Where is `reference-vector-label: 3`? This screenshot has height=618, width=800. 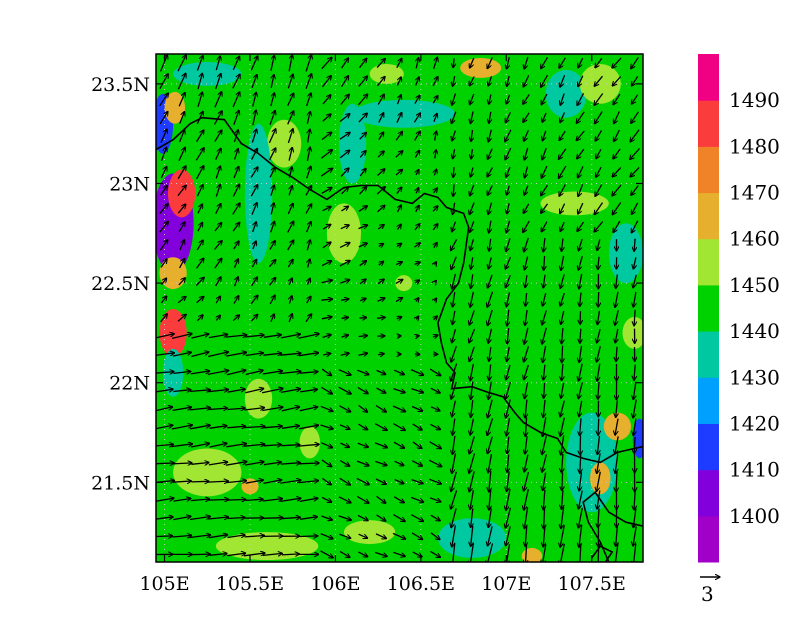
reference-vector-label: 3 is located at coordinates (707, 594).